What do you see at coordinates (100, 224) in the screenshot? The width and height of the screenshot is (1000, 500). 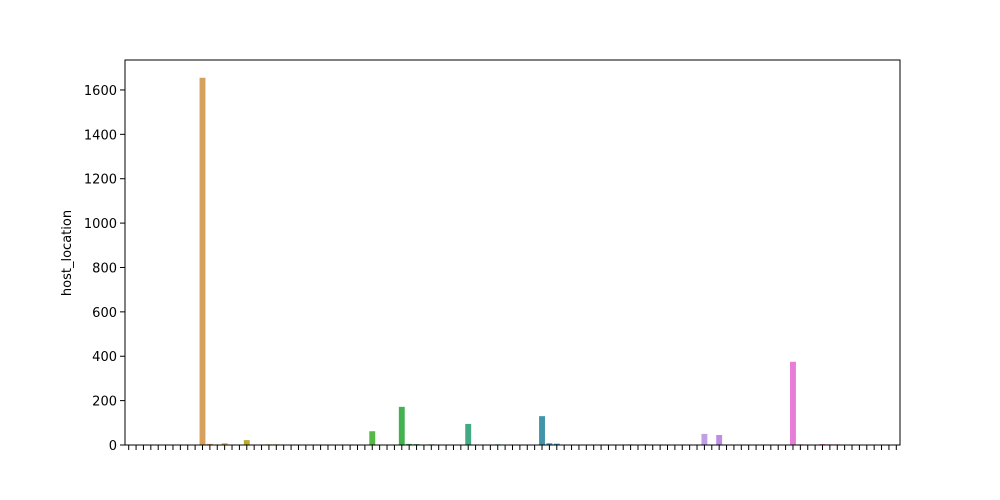 I see `y-tick-label: 1000` at bounding box center [100, 224].